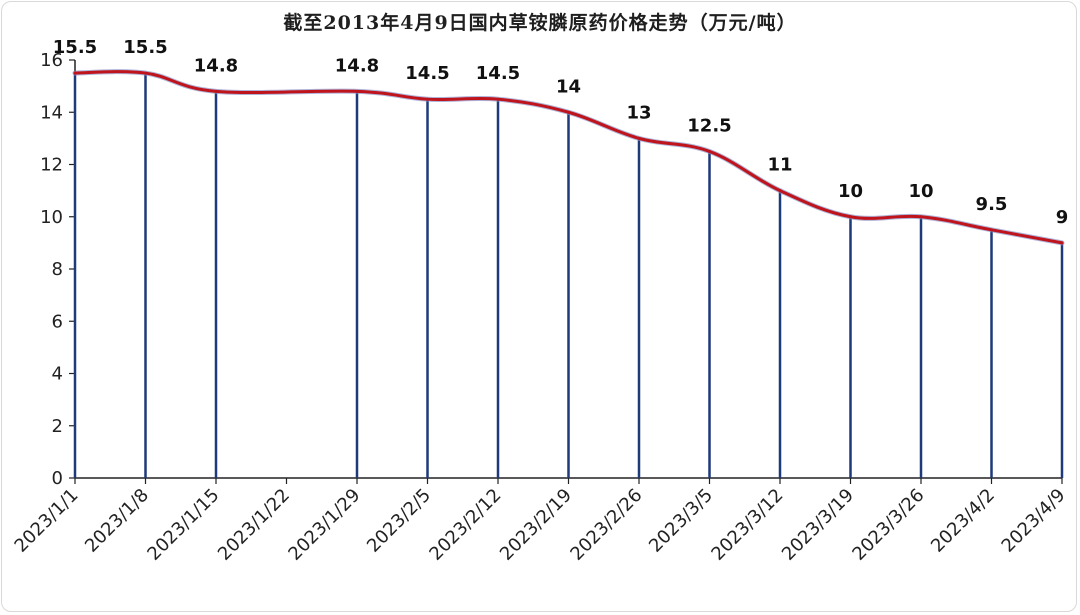 The width and height of the screenshot is (1080, 615). I want to click on y-tick-label: 2, so click(57, 426).